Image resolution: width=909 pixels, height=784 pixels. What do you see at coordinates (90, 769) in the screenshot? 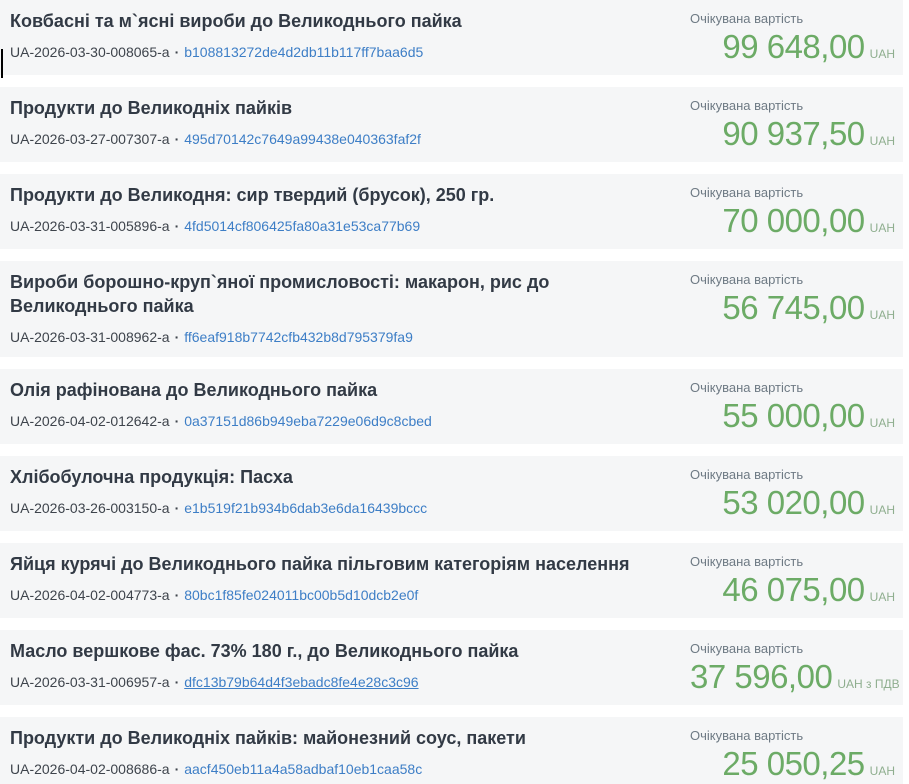
I see `tender-id: UA-2026-04-02-008686-a` at bounding box center [90, 769].